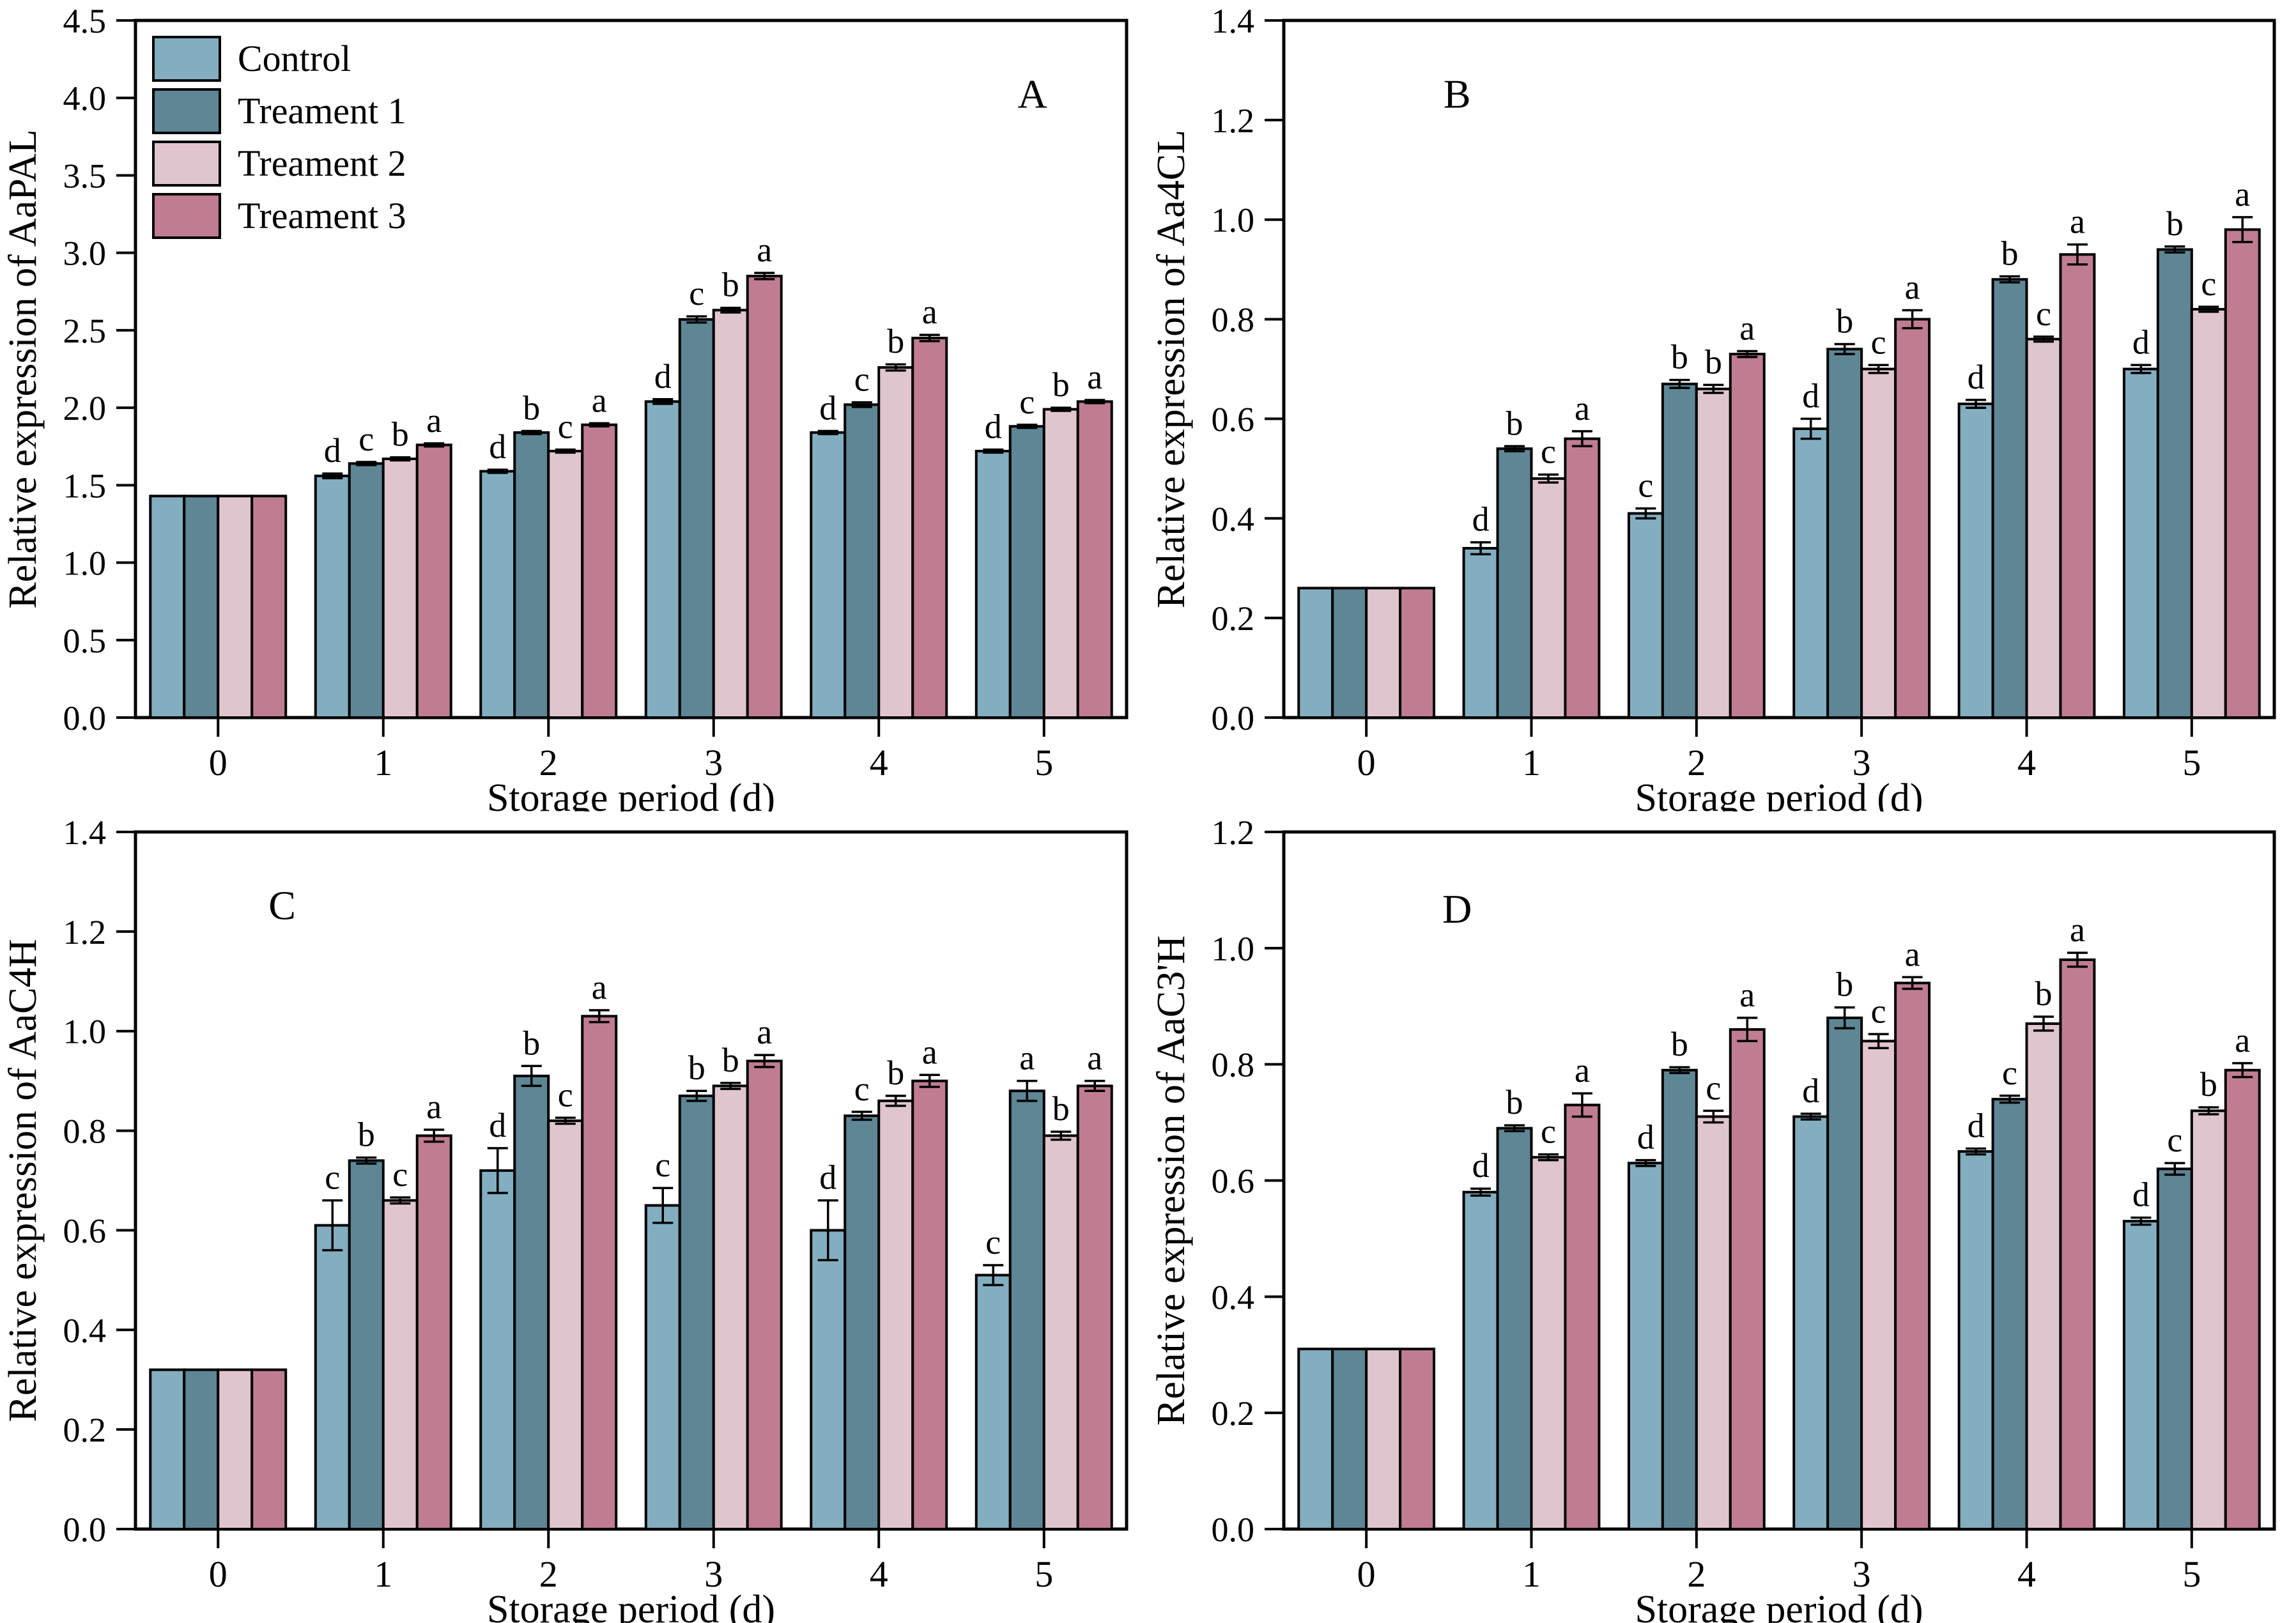  I want to click on panel-letter: A, so click(1032, 93).